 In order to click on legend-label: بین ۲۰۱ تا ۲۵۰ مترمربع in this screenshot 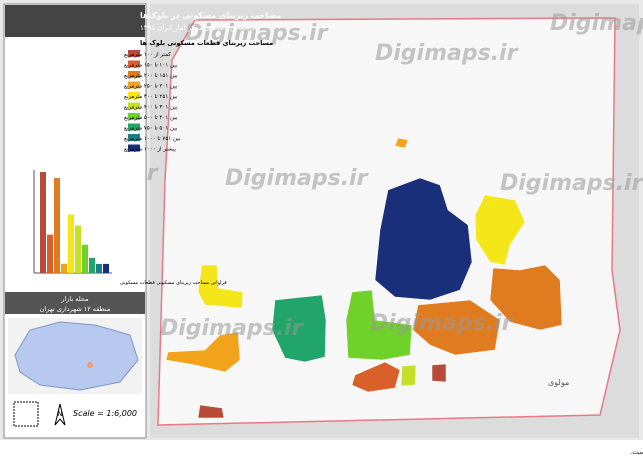, I will do `click(151, 87)`.